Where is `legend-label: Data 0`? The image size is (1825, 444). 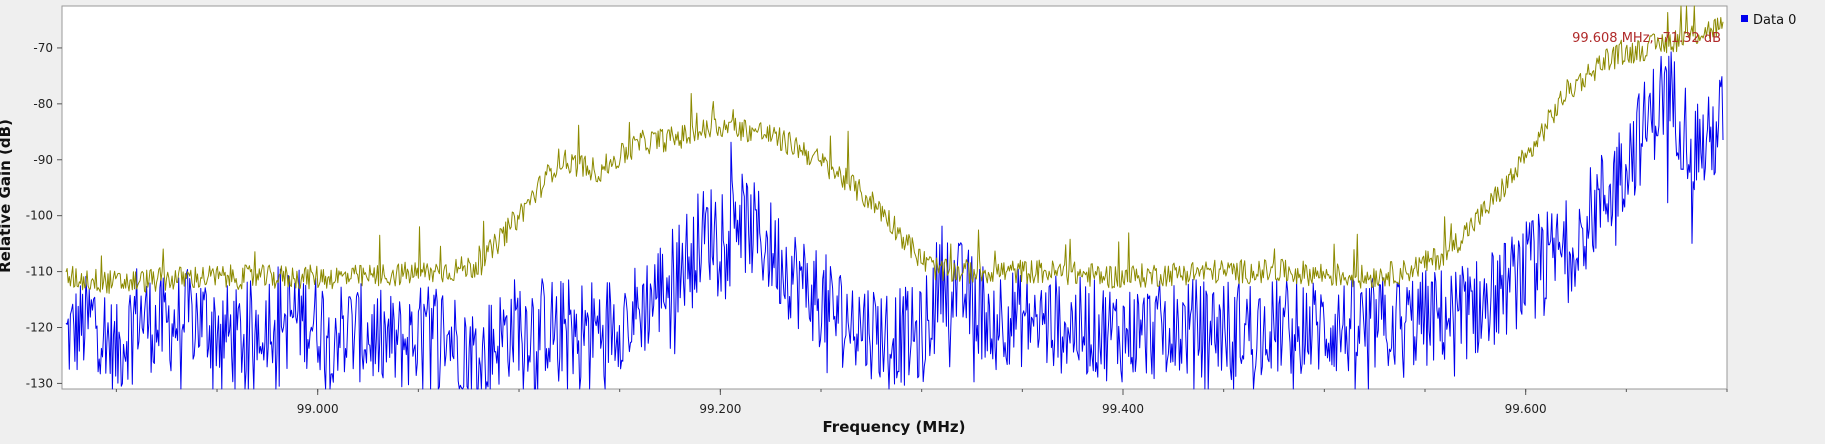 legend-label: Data 0 is located at coordinates (1774, 20).